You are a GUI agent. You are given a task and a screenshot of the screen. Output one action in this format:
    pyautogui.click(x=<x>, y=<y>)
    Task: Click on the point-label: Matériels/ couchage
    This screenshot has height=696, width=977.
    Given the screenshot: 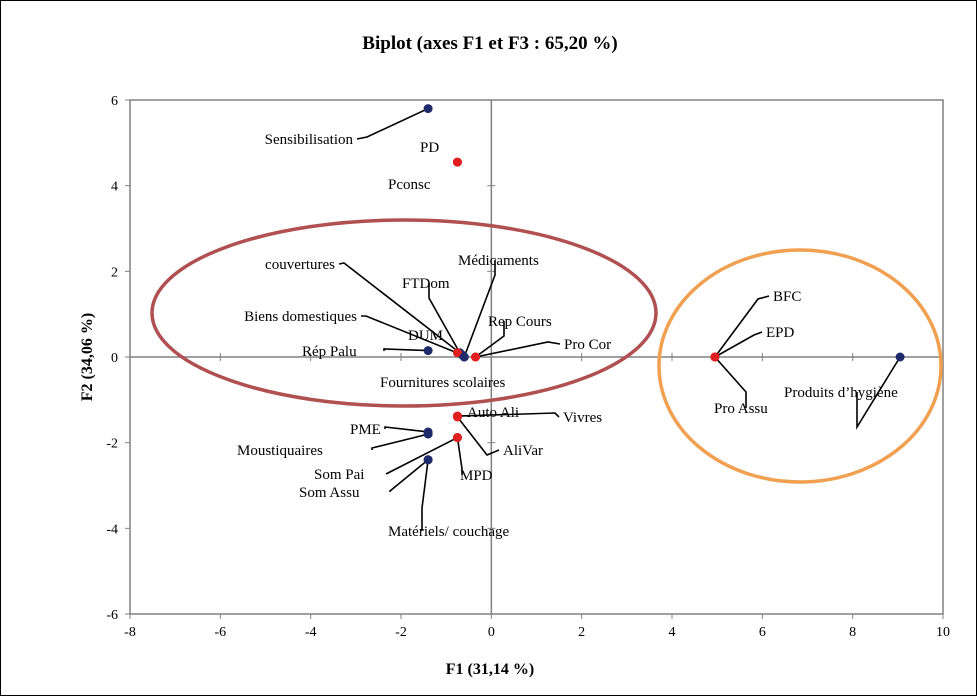 What is the action you would take?
    pyautogui.click(x=449, y=532)
    